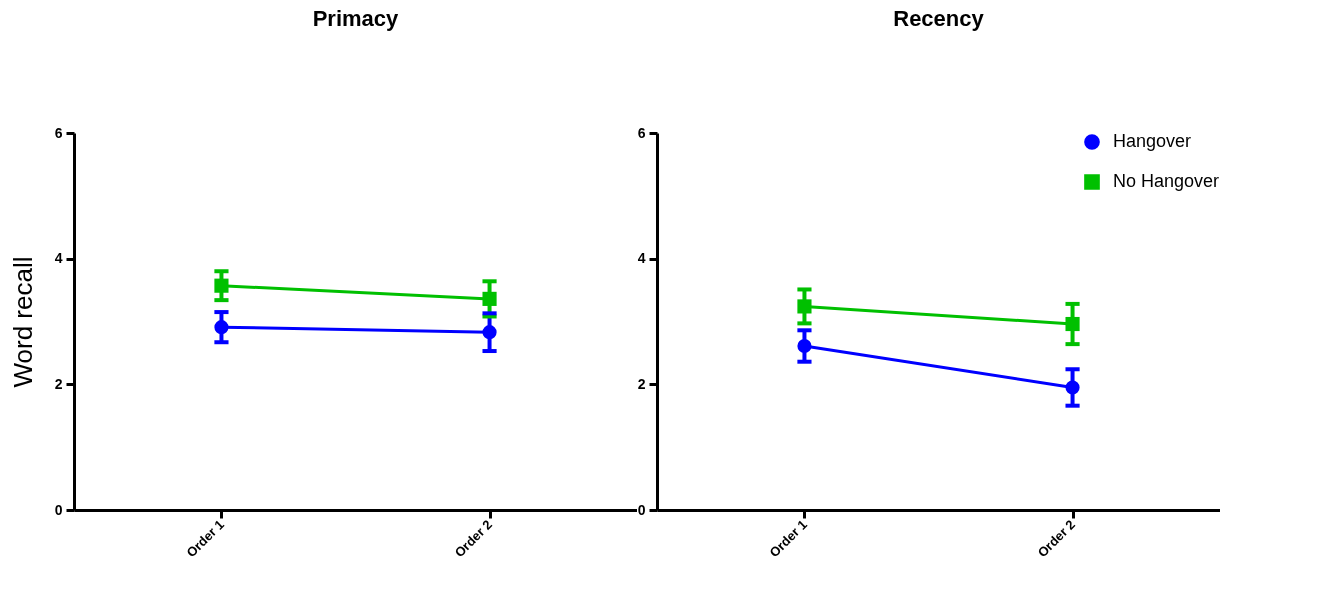 This screenshot has height=615, width=1336. Describe the element at coordinates (1166, 181) in the screenshot. I see `legend-label: No Hangover` at that location.